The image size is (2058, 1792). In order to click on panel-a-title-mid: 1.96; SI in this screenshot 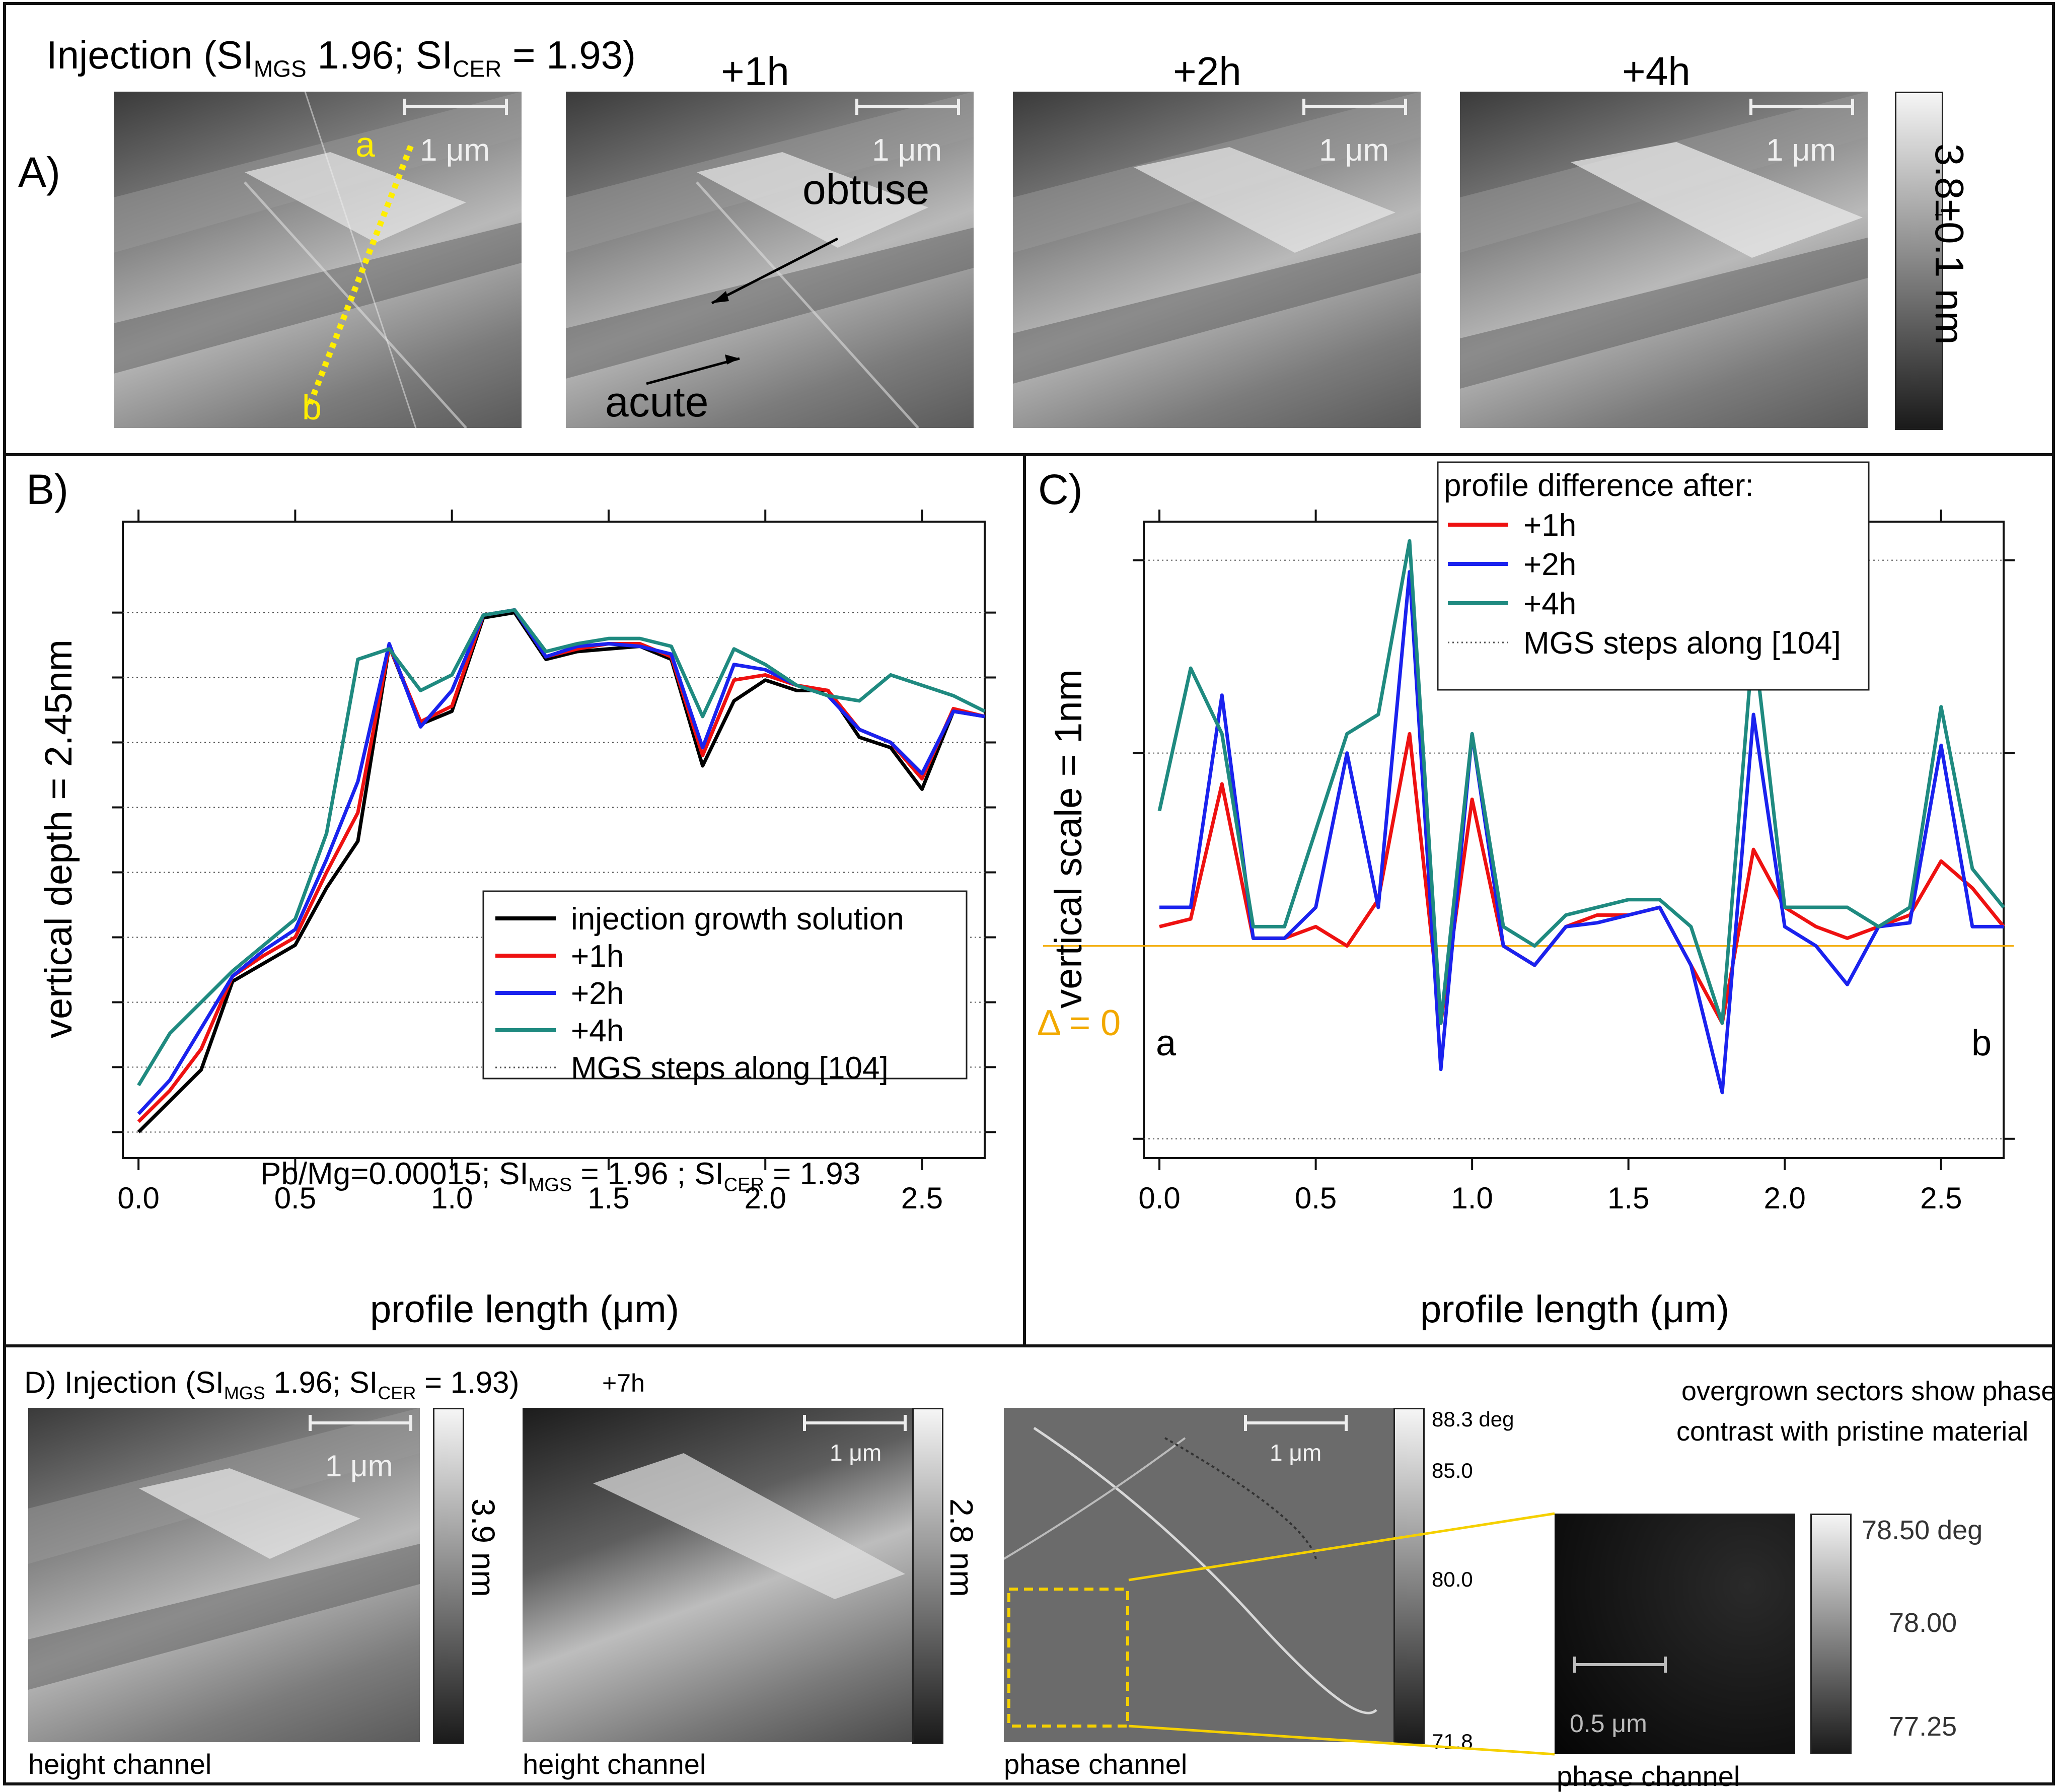, I will do `click(380, 55)`.